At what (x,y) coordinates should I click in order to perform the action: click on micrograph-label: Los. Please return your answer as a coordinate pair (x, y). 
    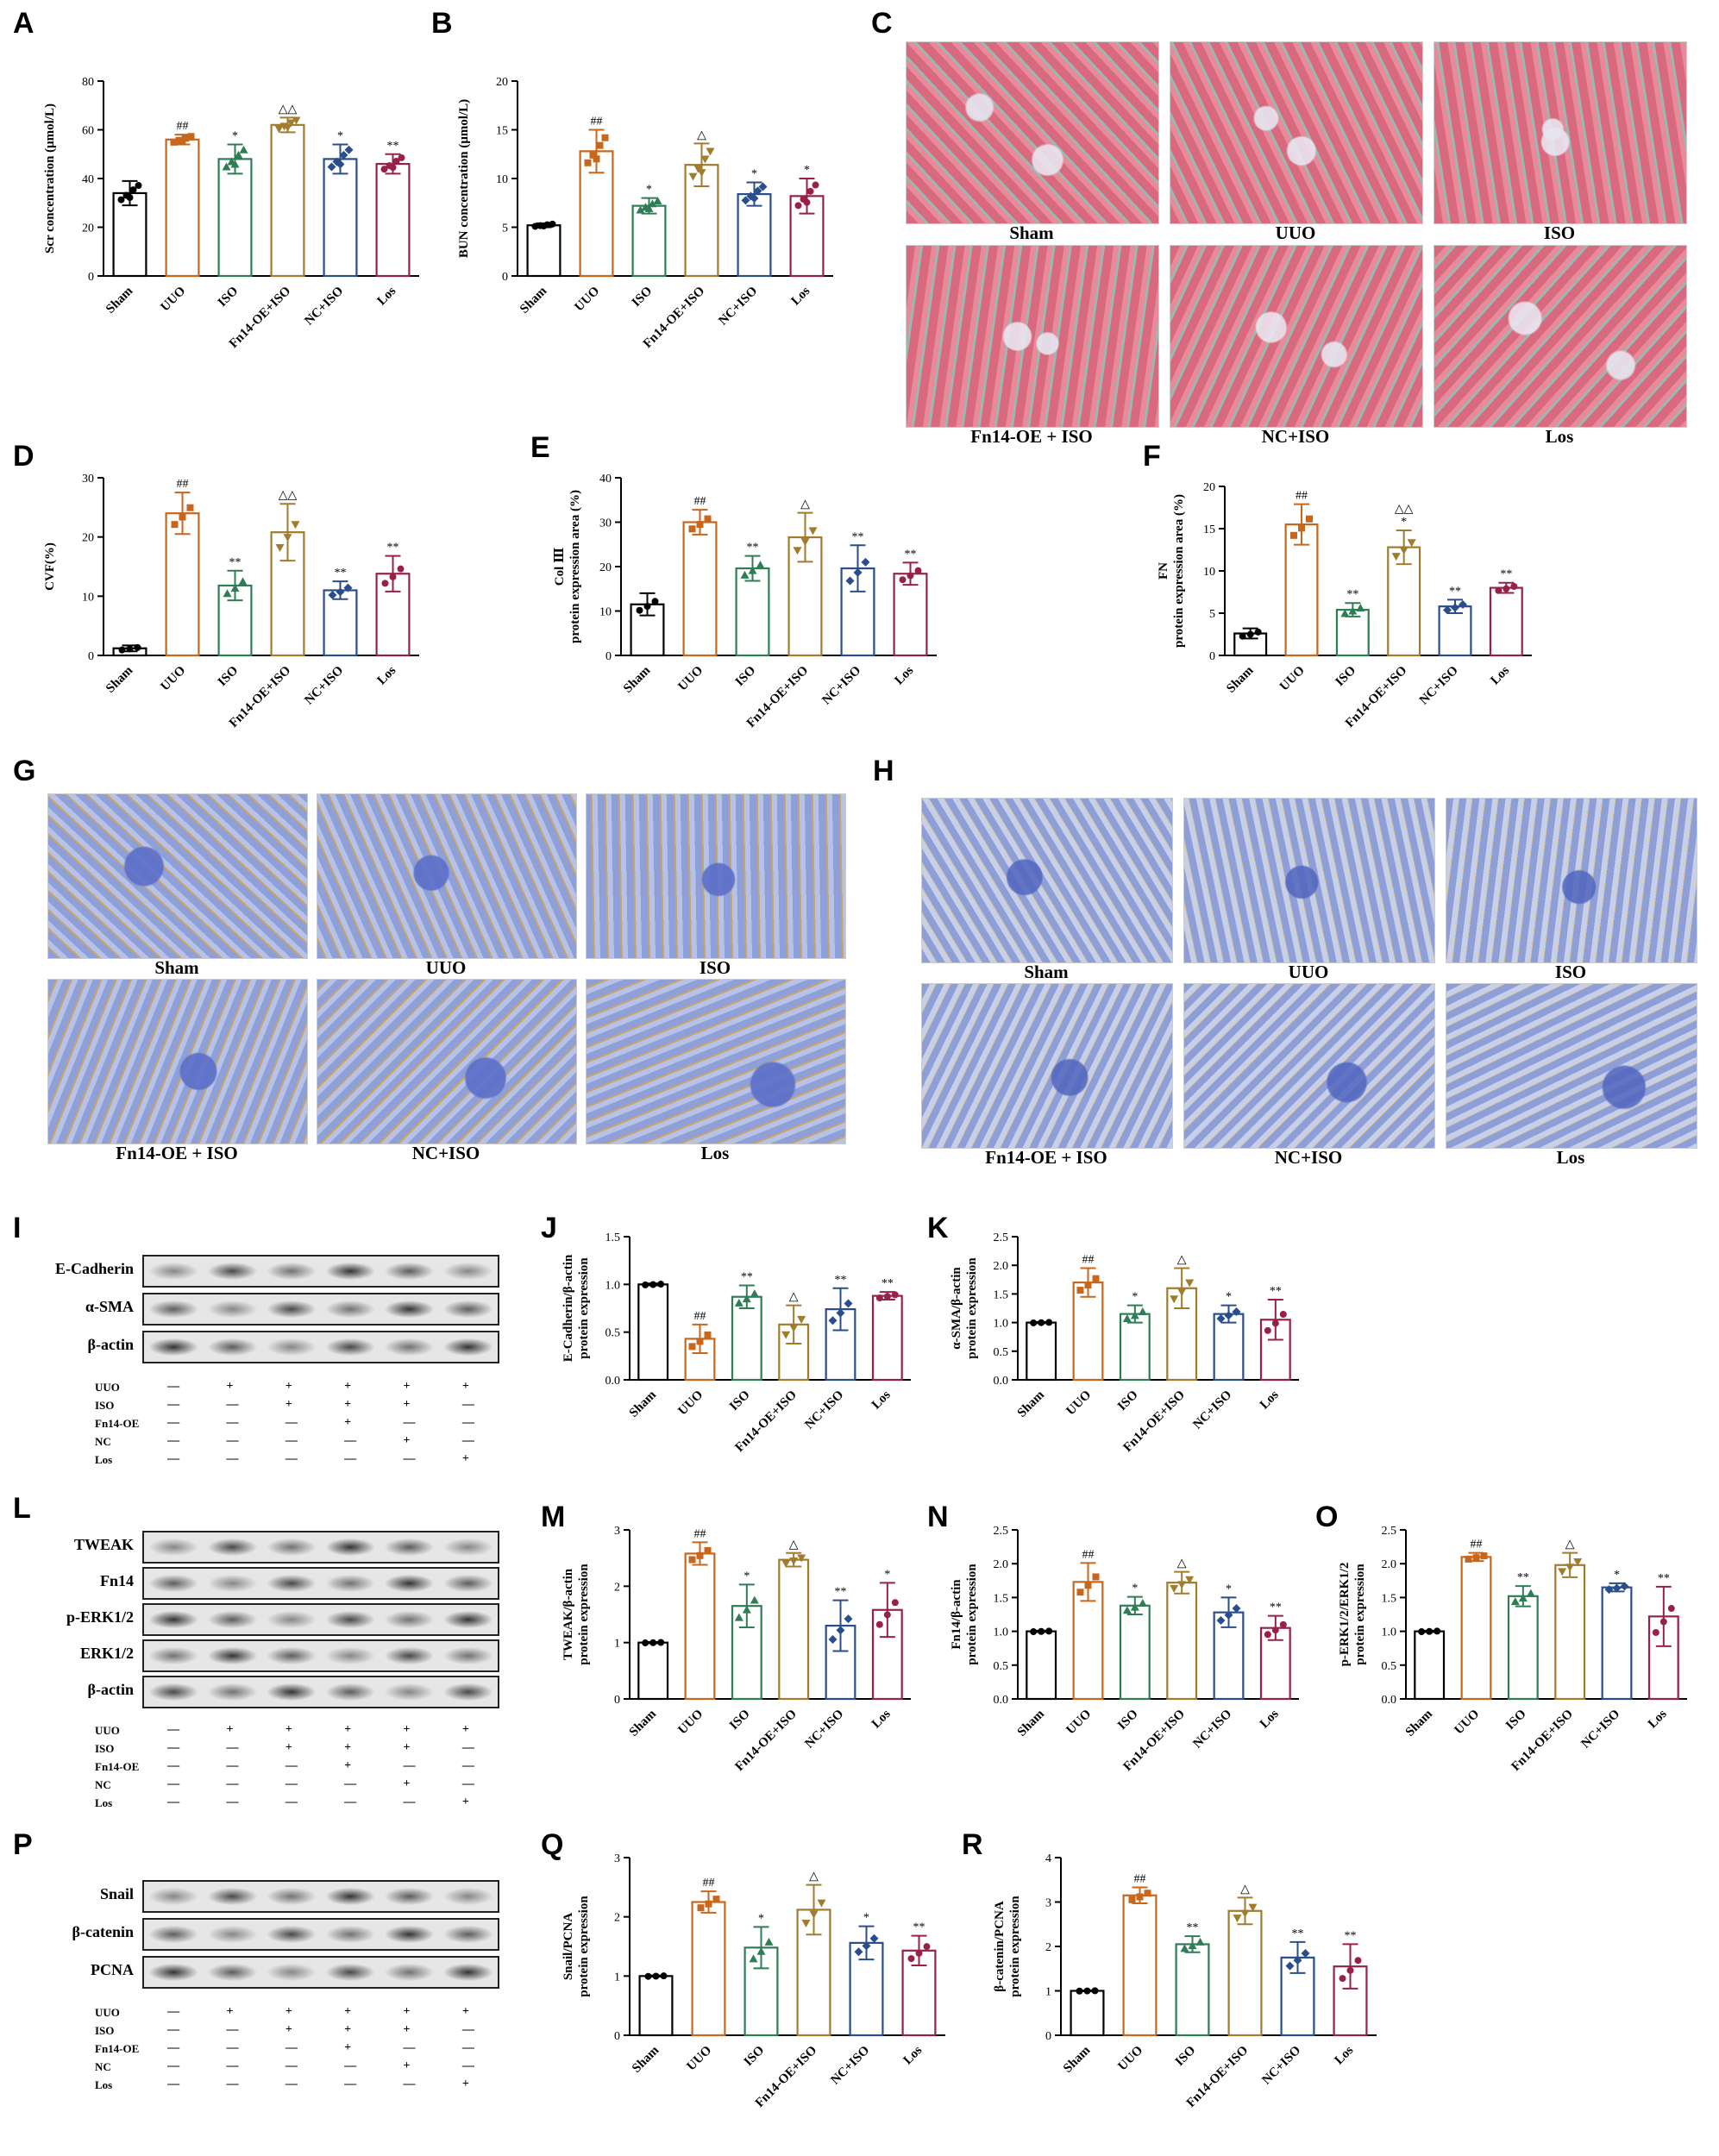
    Looking at the image, I should click on (715, 1153).